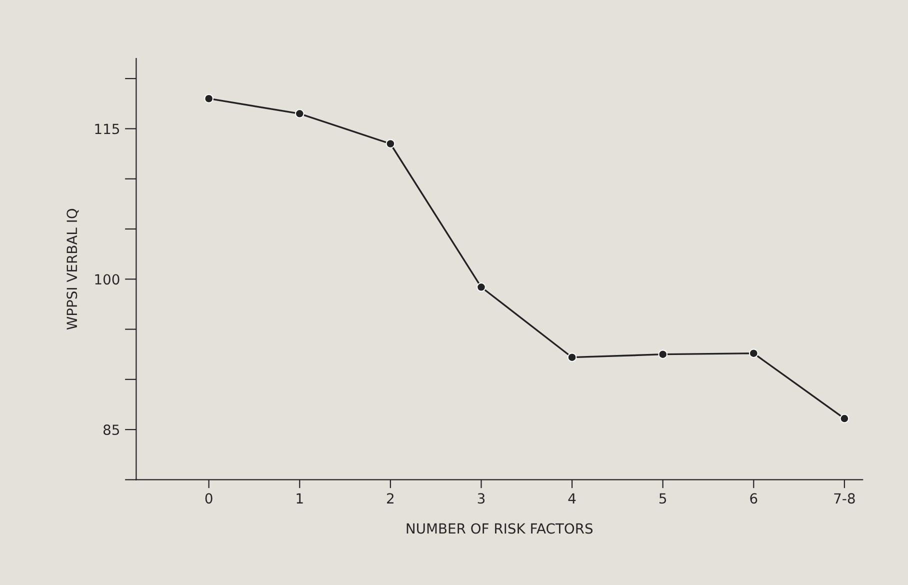 The width and height of the screenshot is (908, 585). I want to click on x-tick-label: 1, so click(299, 498).